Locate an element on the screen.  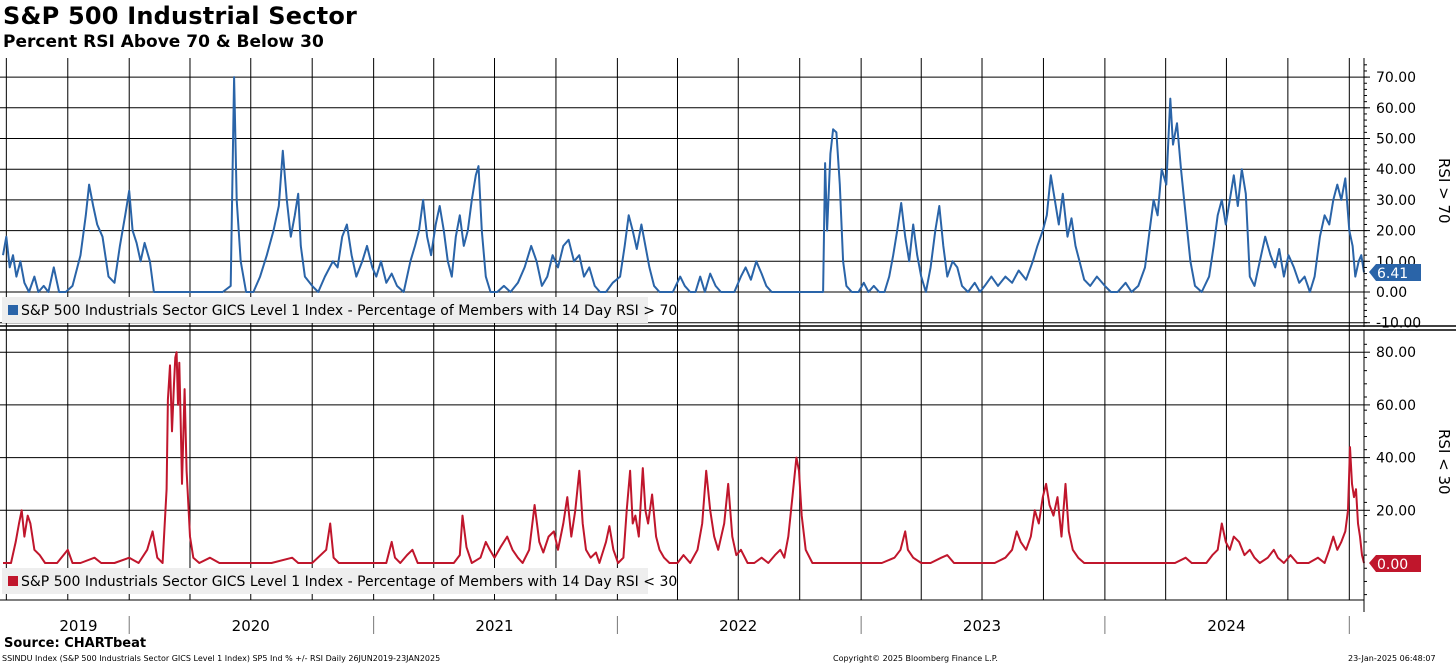
lower-legend-swatch is located at coordinates (13, 581).